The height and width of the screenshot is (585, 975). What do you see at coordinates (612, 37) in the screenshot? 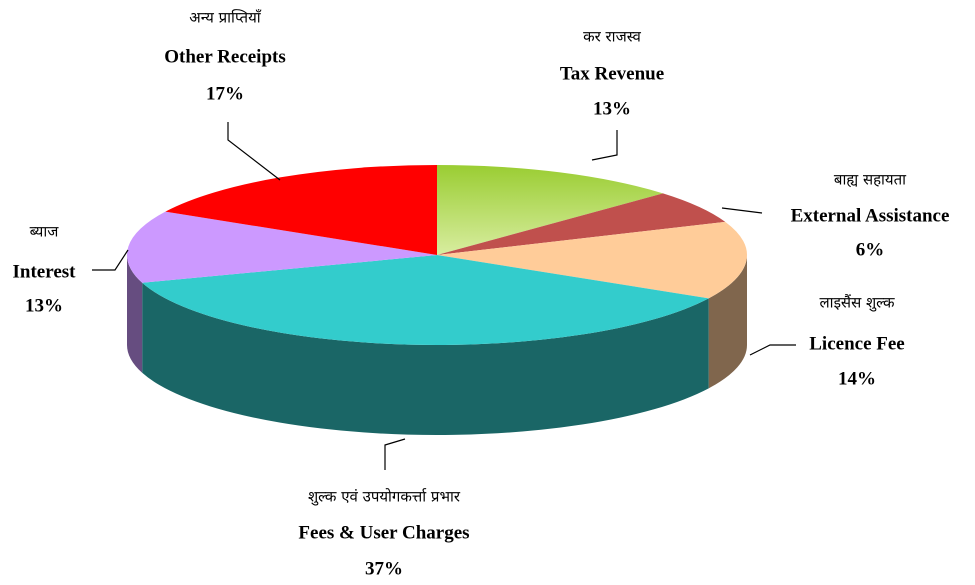
I see `label-hindi: कर राजस्व` at bounding box center [612, 37].